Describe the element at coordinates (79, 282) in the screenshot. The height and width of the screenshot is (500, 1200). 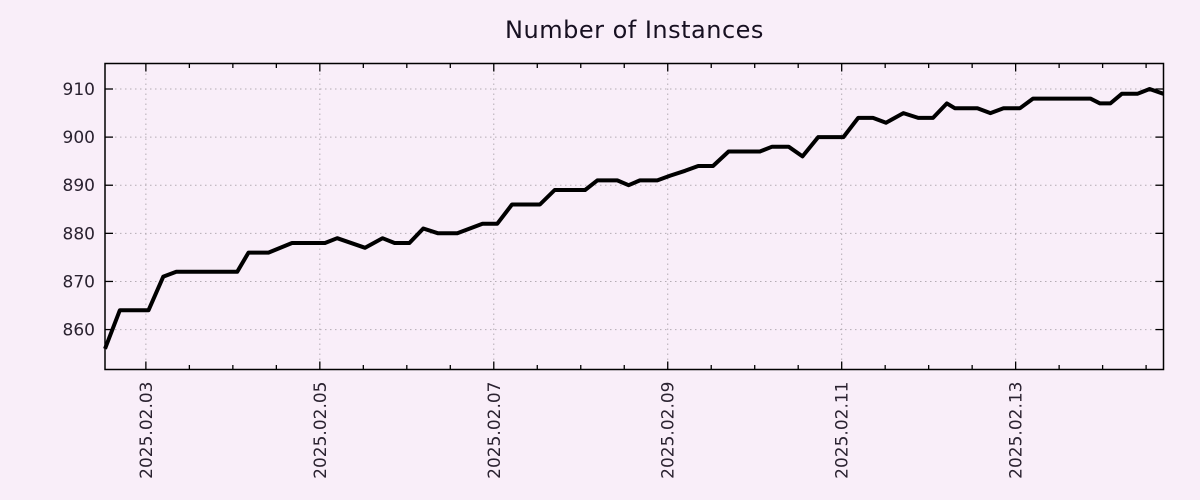
I see `y-tick-label: 870` at that location.